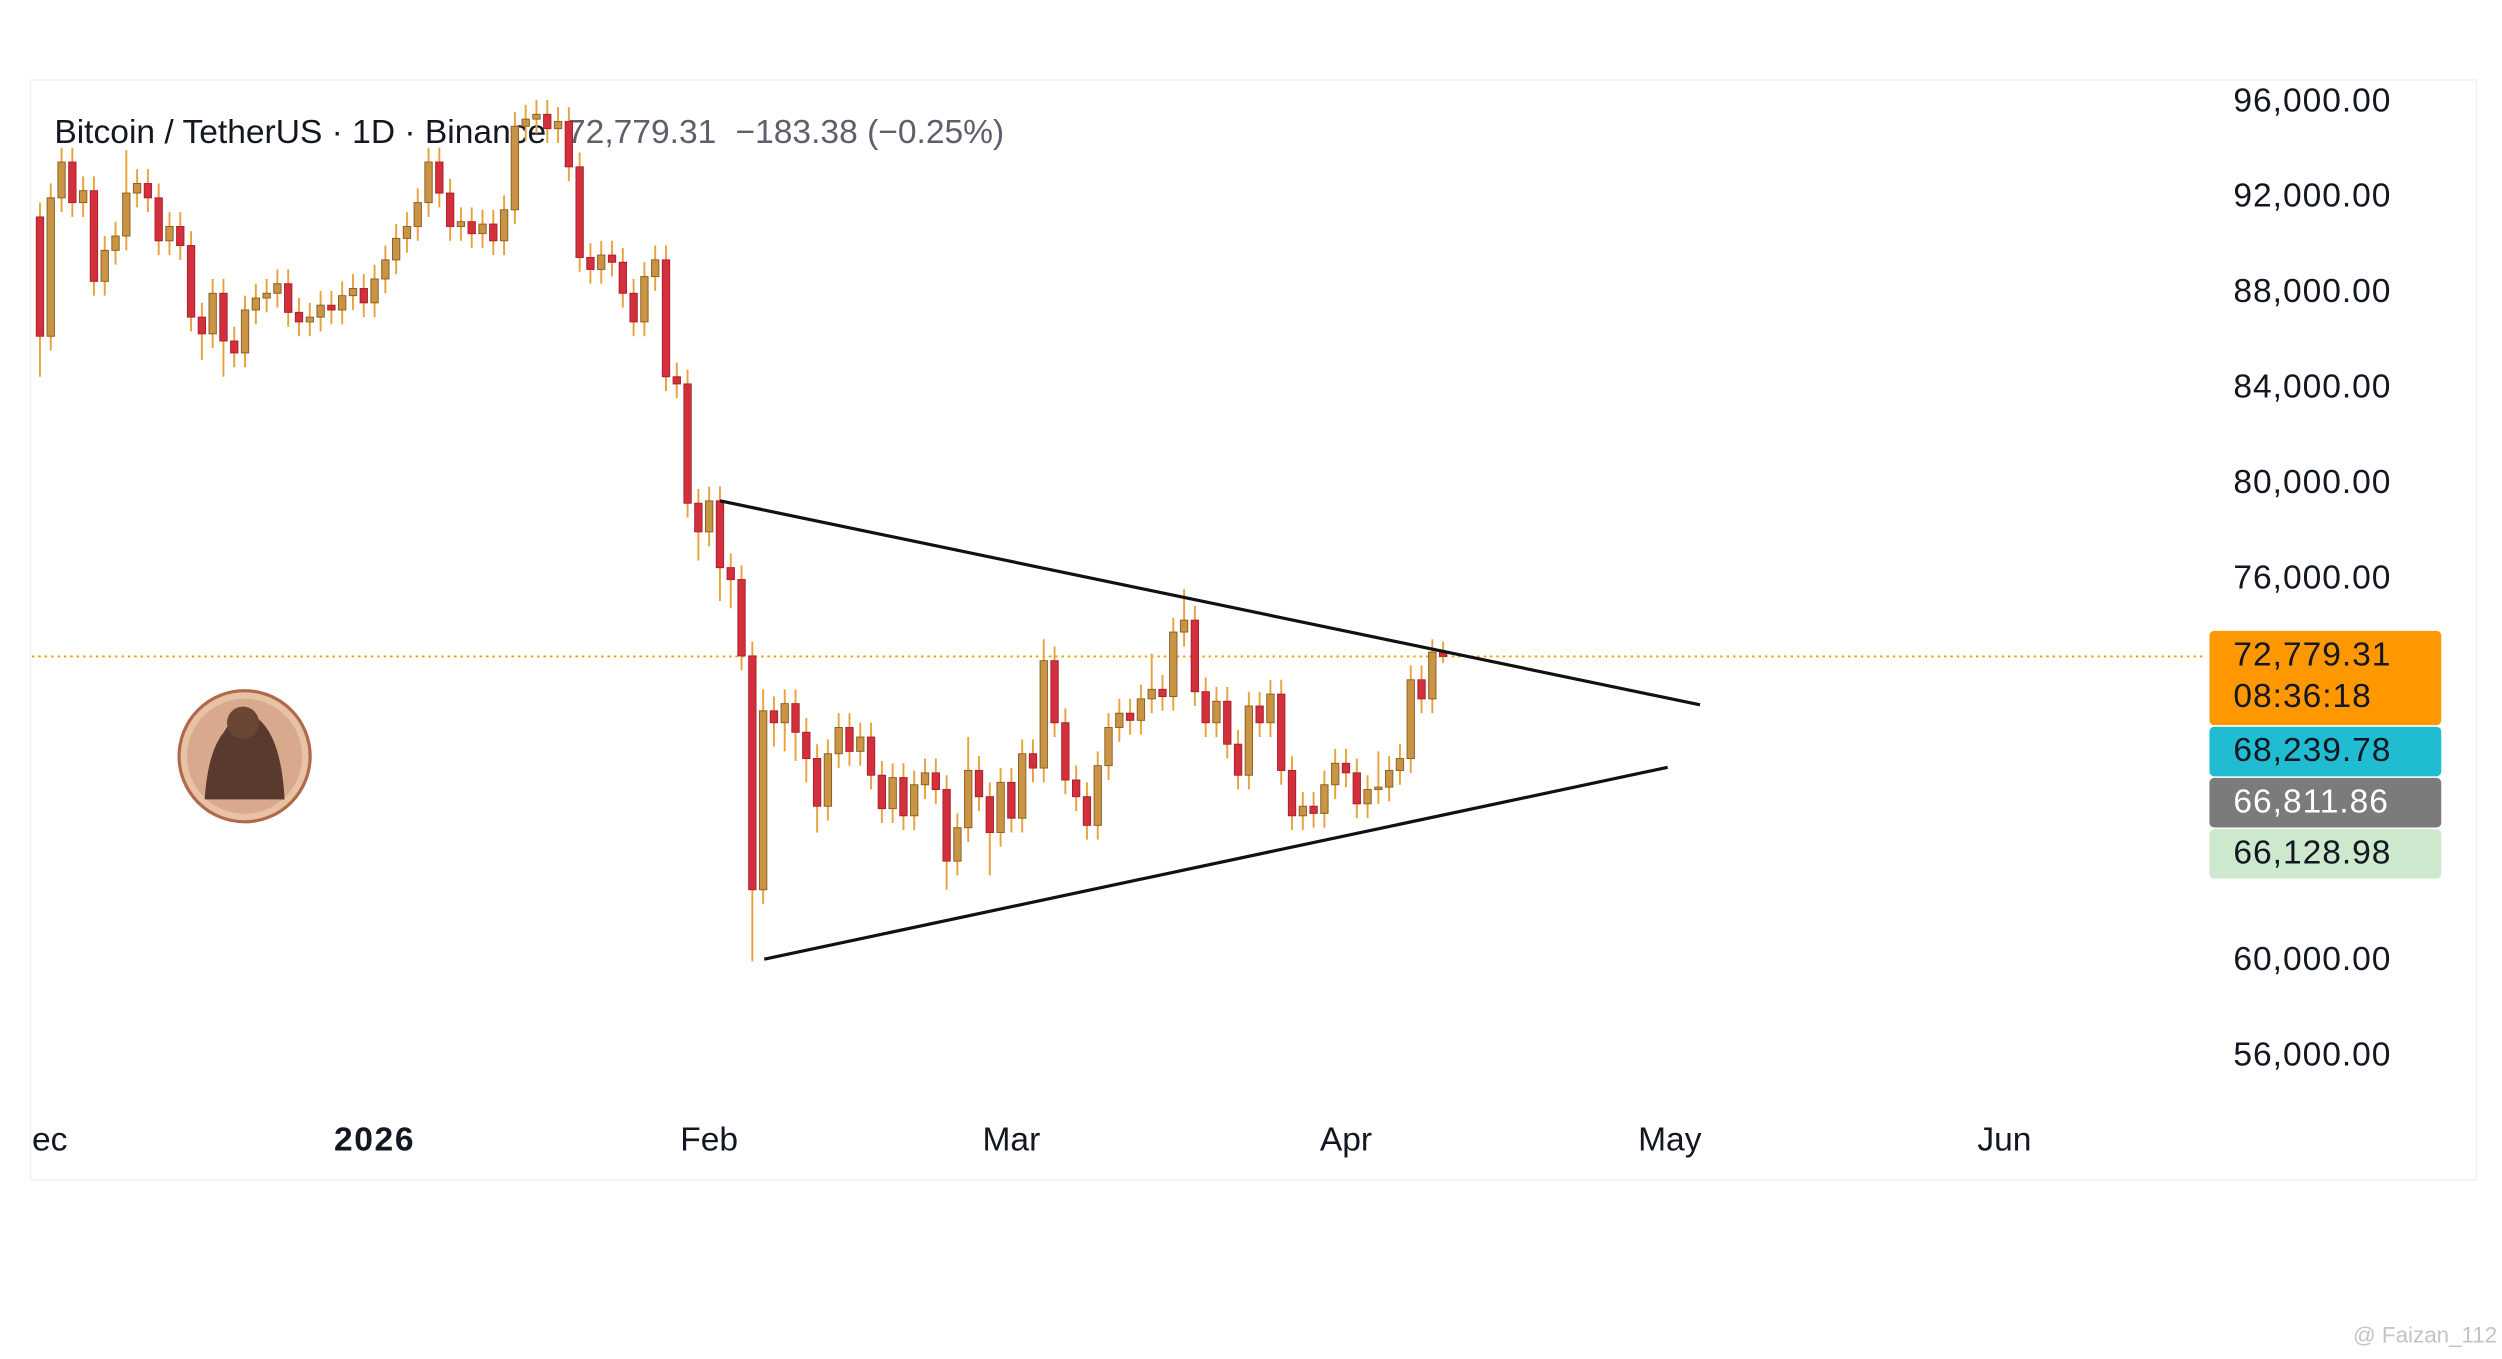  What do you see at coordinates (374, 1139) in the screenshot?
I see `x-tick-label: 2026` at bounding box center [374, 1139].